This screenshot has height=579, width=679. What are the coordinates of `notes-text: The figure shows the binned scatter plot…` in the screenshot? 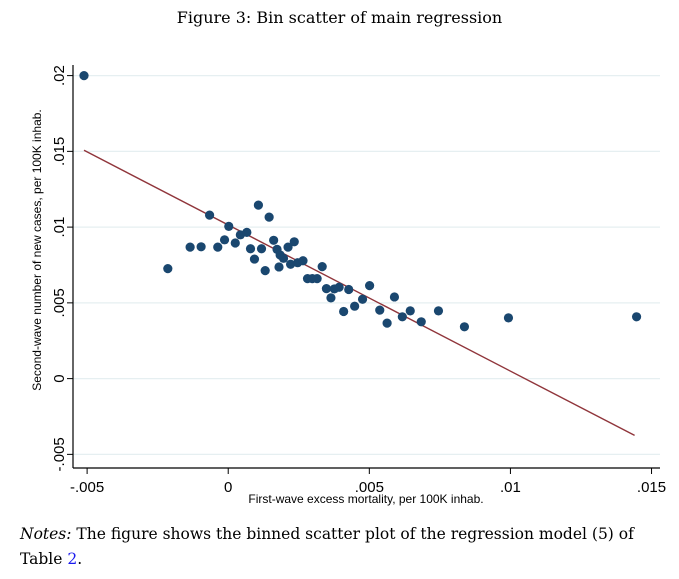 It's located at (327, 546).